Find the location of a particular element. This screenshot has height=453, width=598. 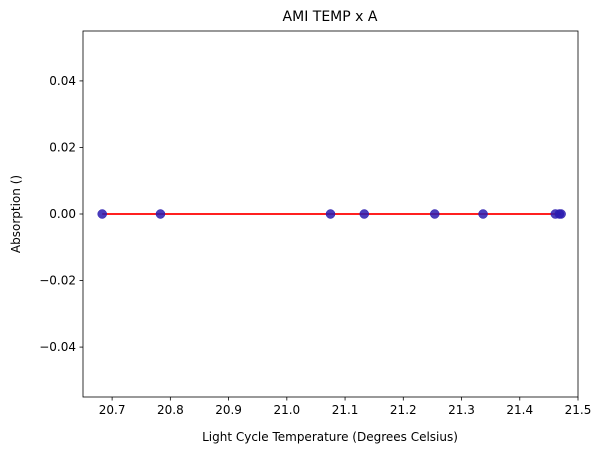

x-tick-label: 21.3 is located at coordinates (461, 410).